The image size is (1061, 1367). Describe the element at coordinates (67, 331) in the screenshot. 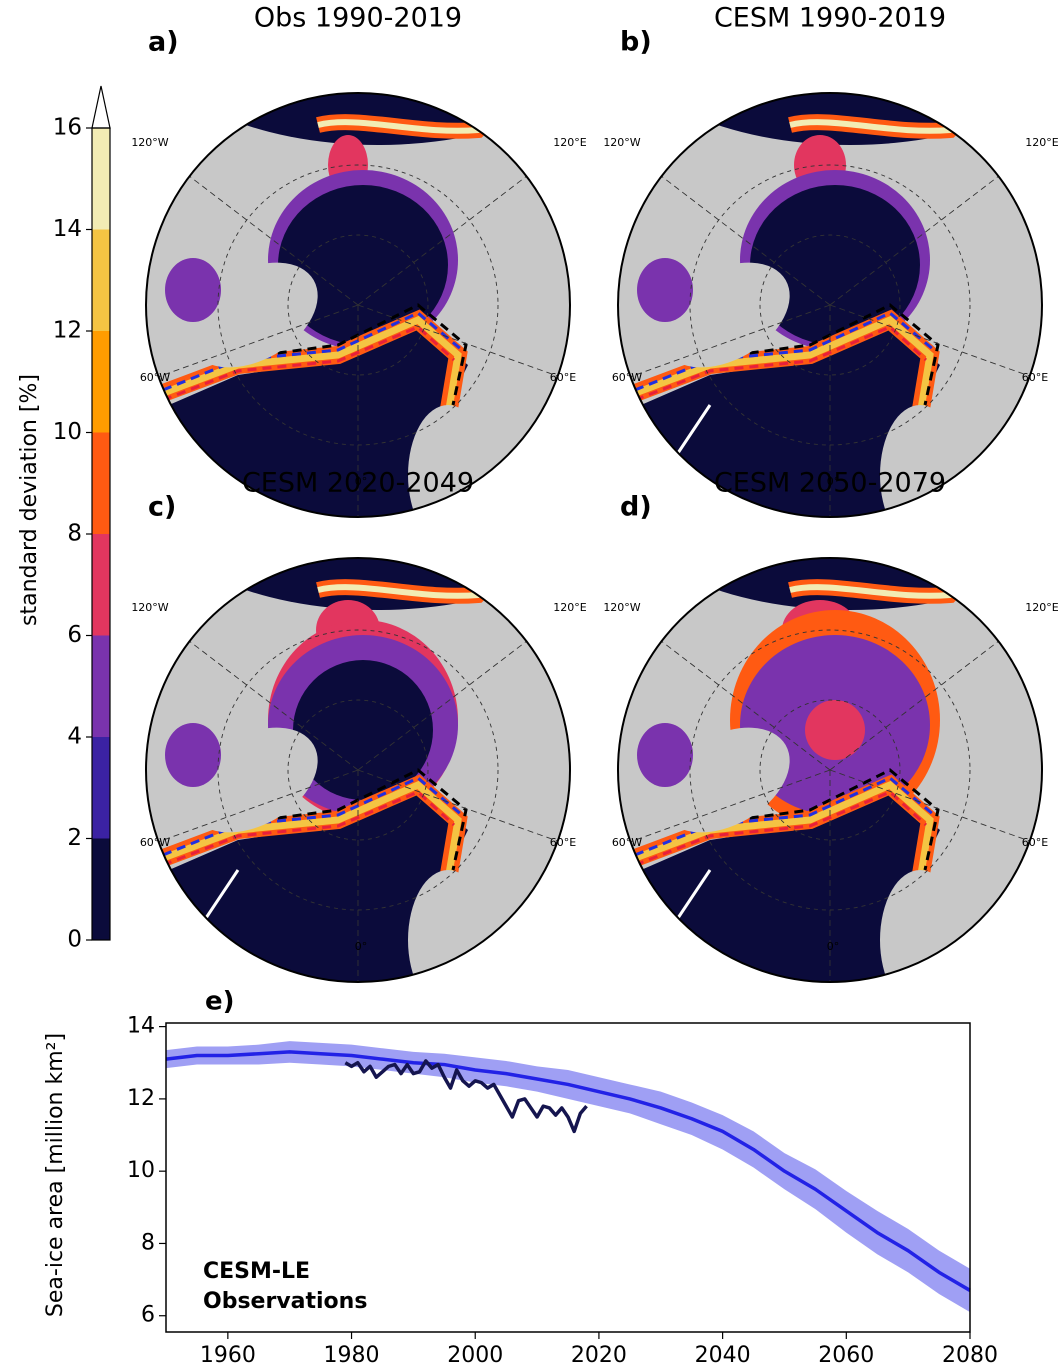

I see `colorbar-tick-label: 12` at that location.